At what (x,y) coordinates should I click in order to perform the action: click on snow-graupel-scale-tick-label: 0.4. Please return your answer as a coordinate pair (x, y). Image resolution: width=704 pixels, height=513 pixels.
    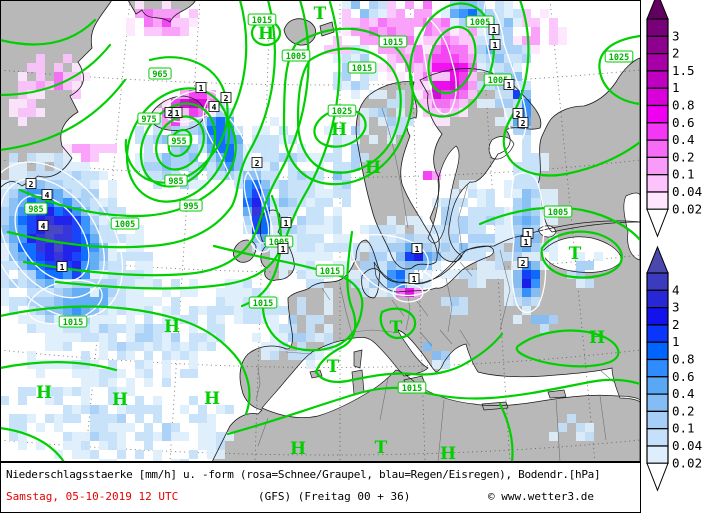
    Looking at the image, I should click on (683, 139).